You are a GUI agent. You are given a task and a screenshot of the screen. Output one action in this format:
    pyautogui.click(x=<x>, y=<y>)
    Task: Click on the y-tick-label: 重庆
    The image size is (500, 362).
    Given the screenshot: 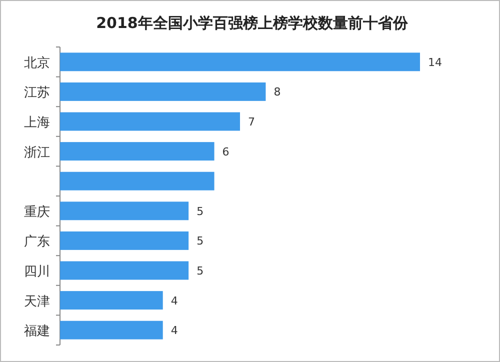 What is the action you would take?
    pyautogui.click(x=37, y=212)
    